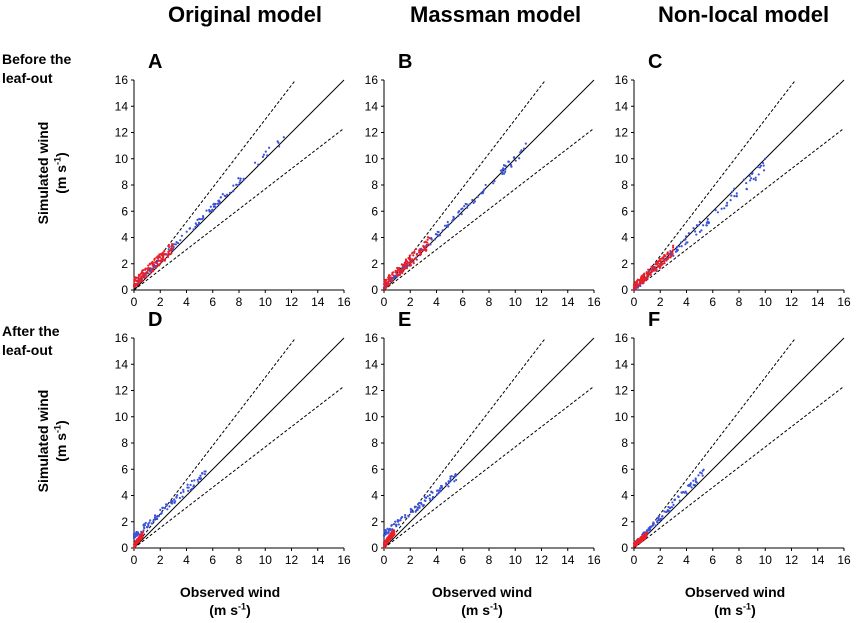 The width and height of the screenshot is (858, 623). Describe the element at coordinates (374, 469) in the screenshot. I see `y-tick-label-e-6: 6` at that location.